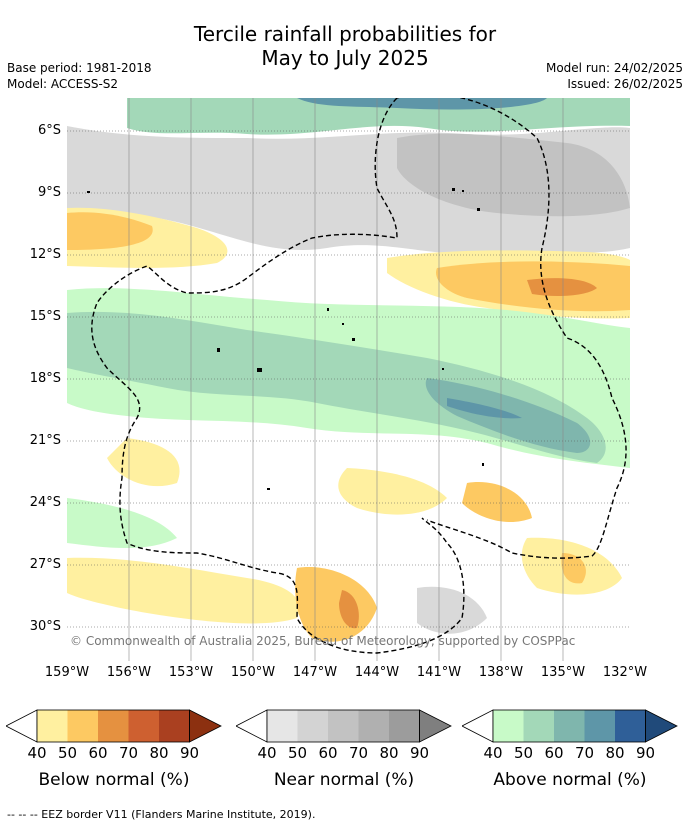 Image resolution: width=690 pixels, height=827 pixels. Describe the element at coordinates (45, 316) in the screenshot. I see `lat-label-15s: 15°S` at that location.